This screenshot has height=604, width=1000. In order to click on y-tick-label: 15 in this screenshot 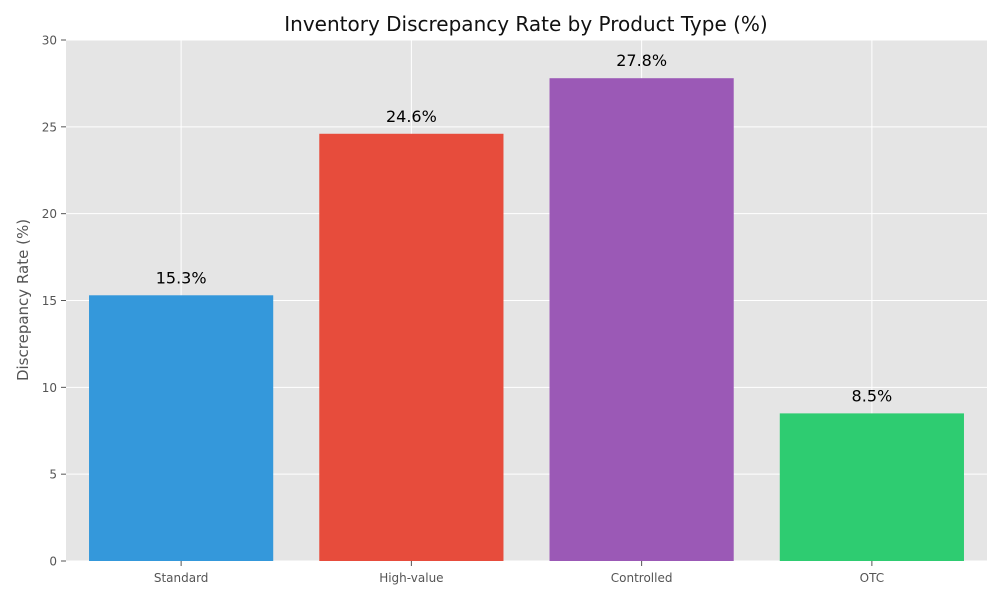, I will do `click(49, 301)`.